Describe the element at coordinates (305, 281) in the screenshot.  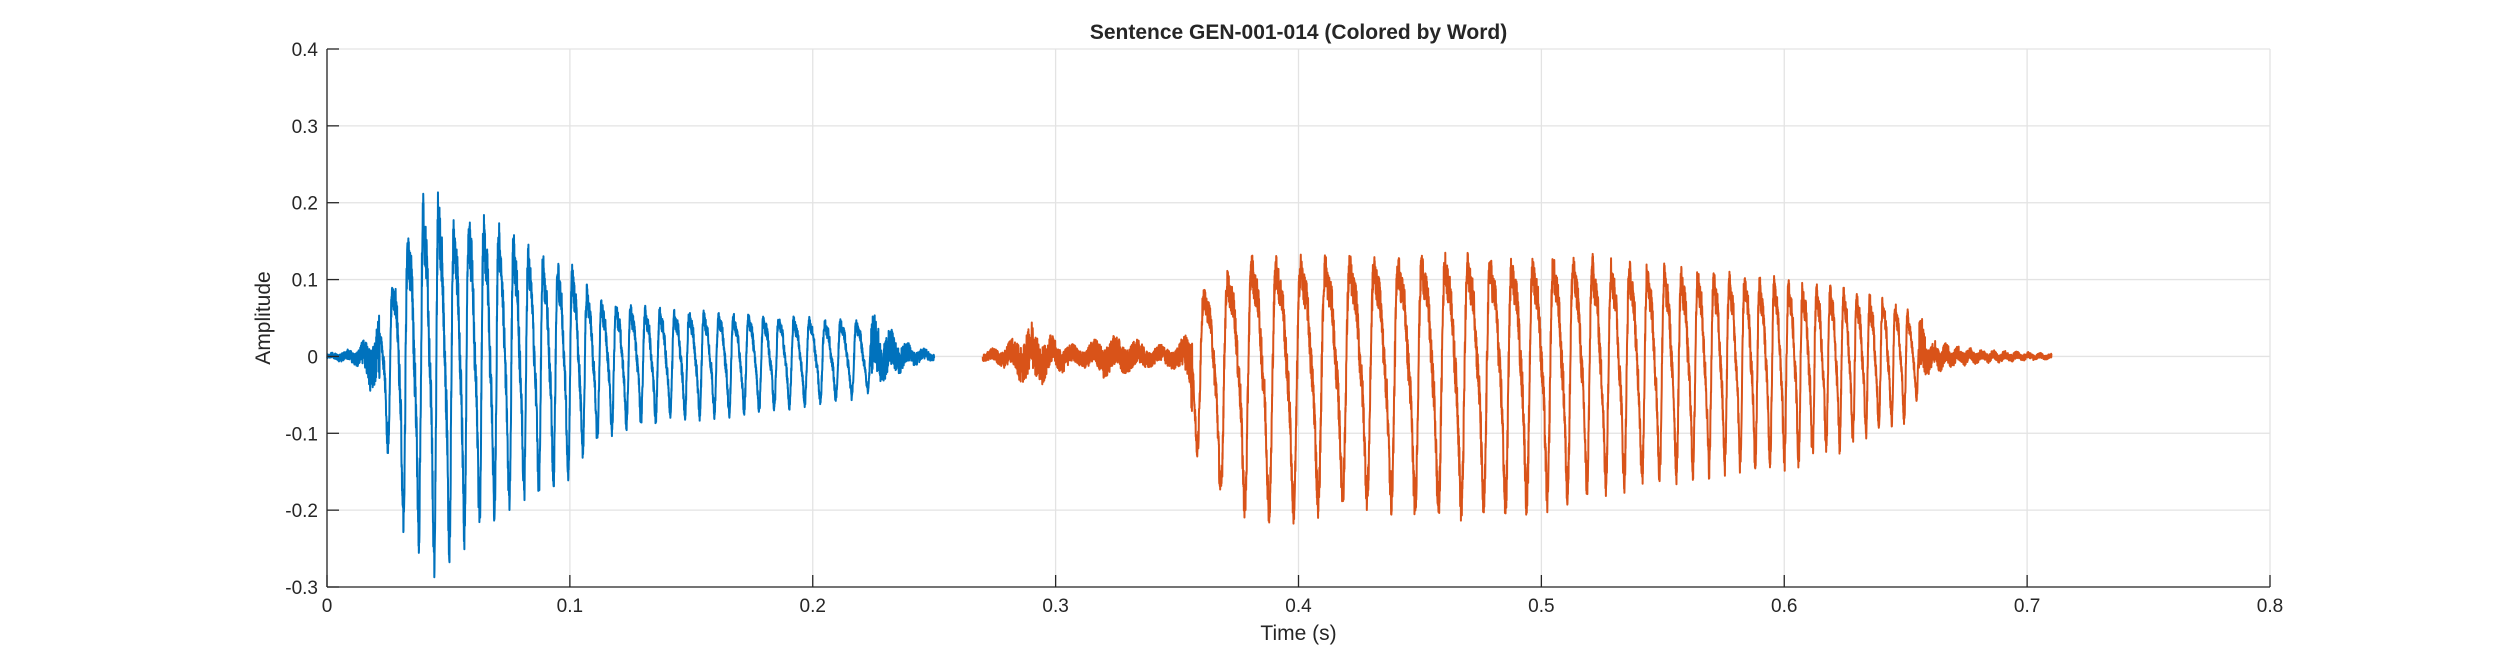
I see `y-tick-label: 0.1` at that location.